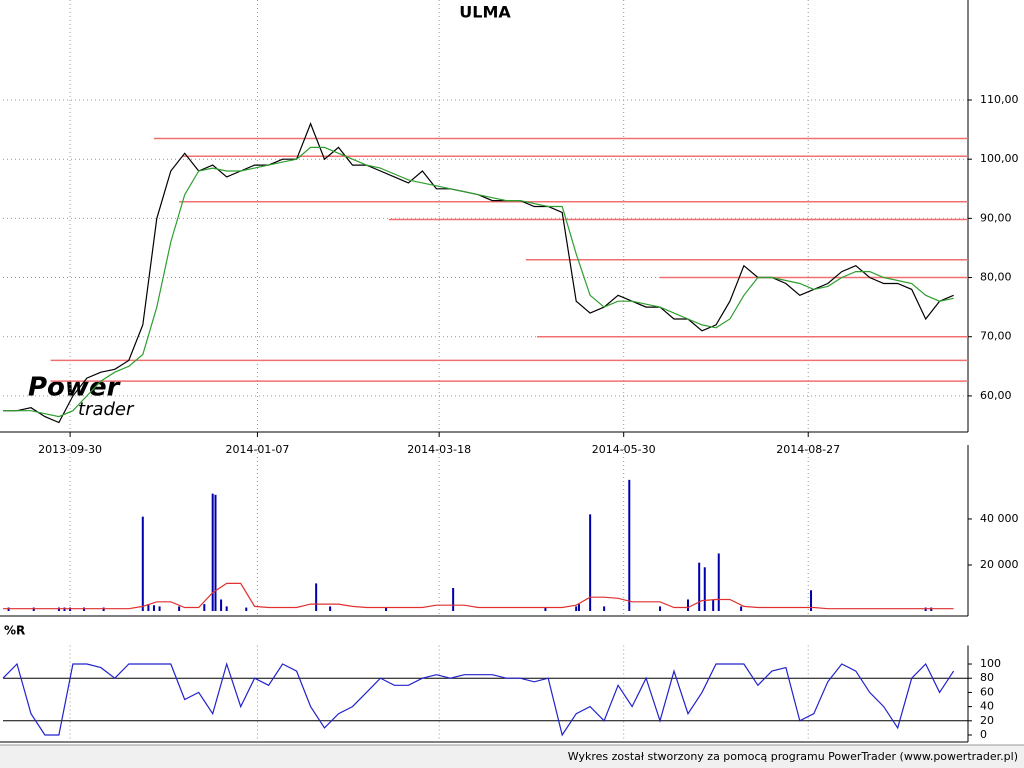 The width and height of the screenshot is (1024, 768). I want to click on y-tick-label: 100, so click(990, 663).